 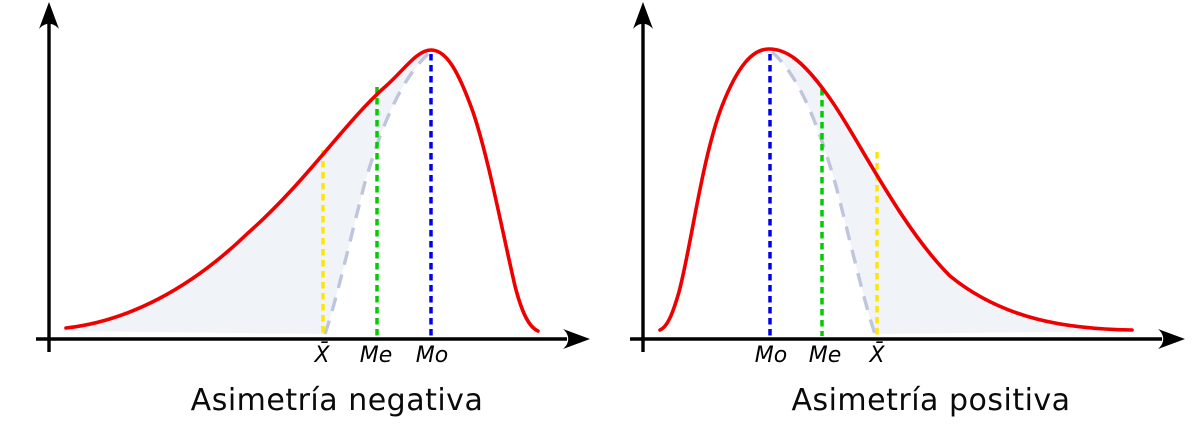 I want to click on positive-skew-mean-label: X̄, so click(x=877, y=355).